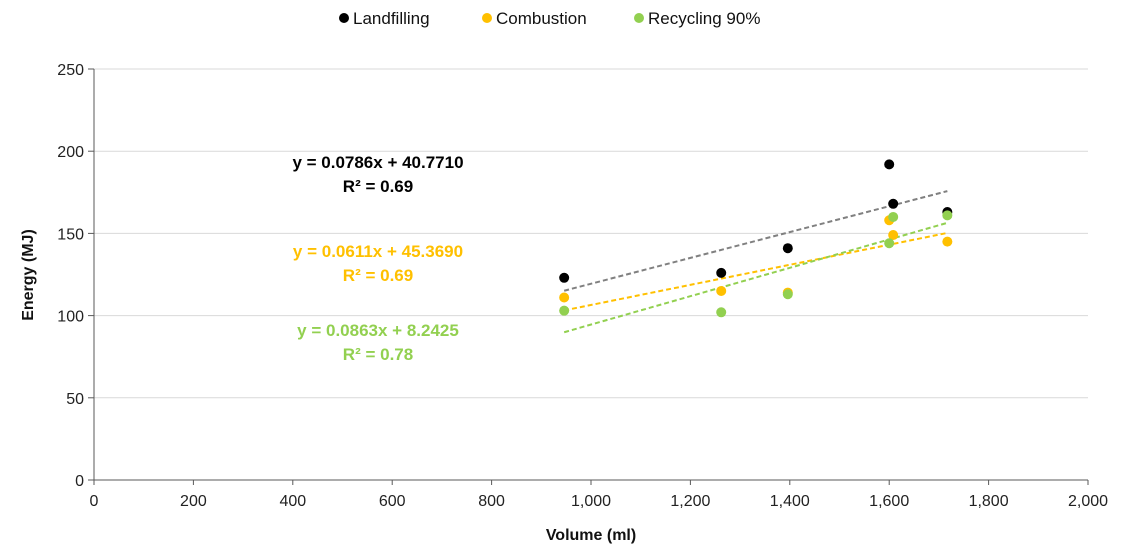 Image resolution: width=1124 pixels, height=552 pixels. I want to click on x-tick-label: 800, so click(491, 501).